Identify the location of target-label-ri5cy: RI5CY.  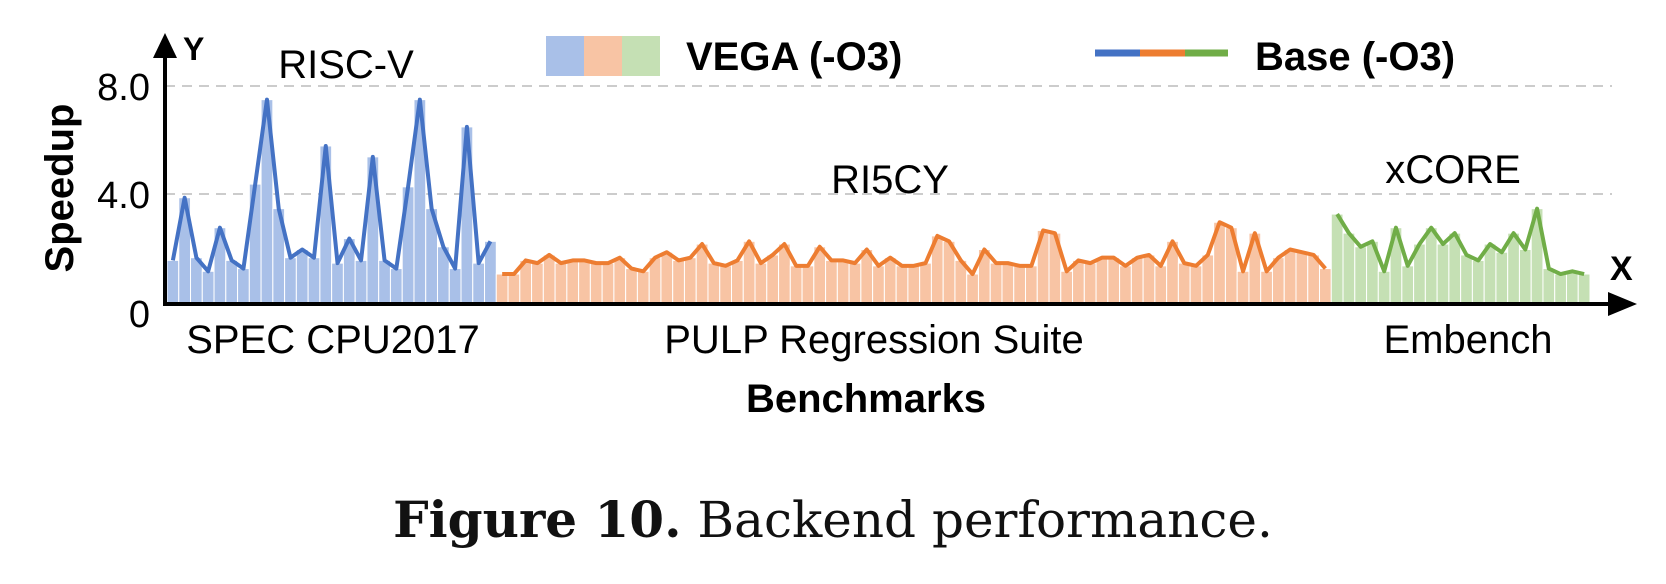
(890, 180).